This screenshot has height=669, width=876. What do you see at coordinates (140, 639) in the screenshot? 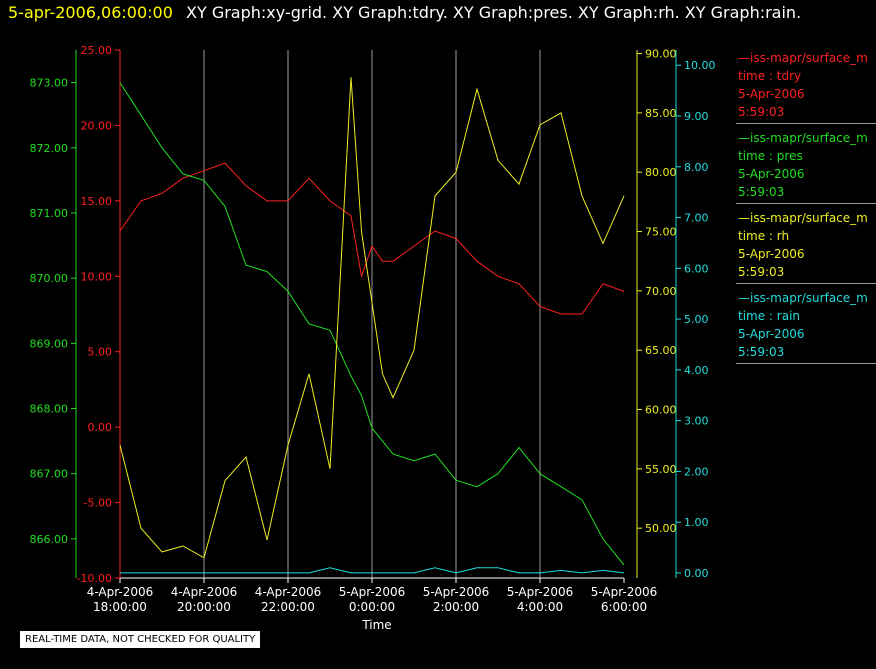
I see `quality-notice: REAL-TIME DATA, NOT CHECKED FOR QUALITY` at bounding box center [140, 639].